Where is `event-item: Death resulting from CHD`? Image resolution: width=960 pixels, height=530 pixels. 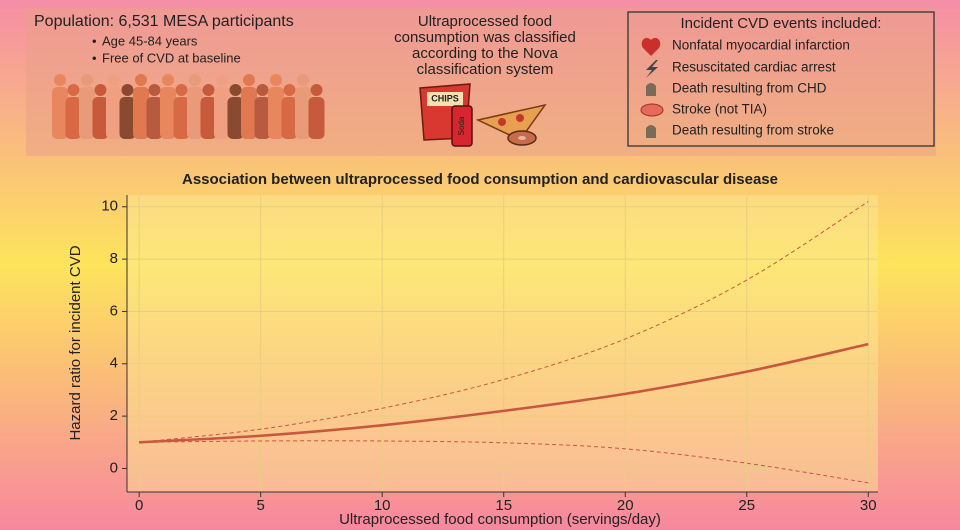
event-item: Death resulting from CHD is located at coordinates (749, 88).